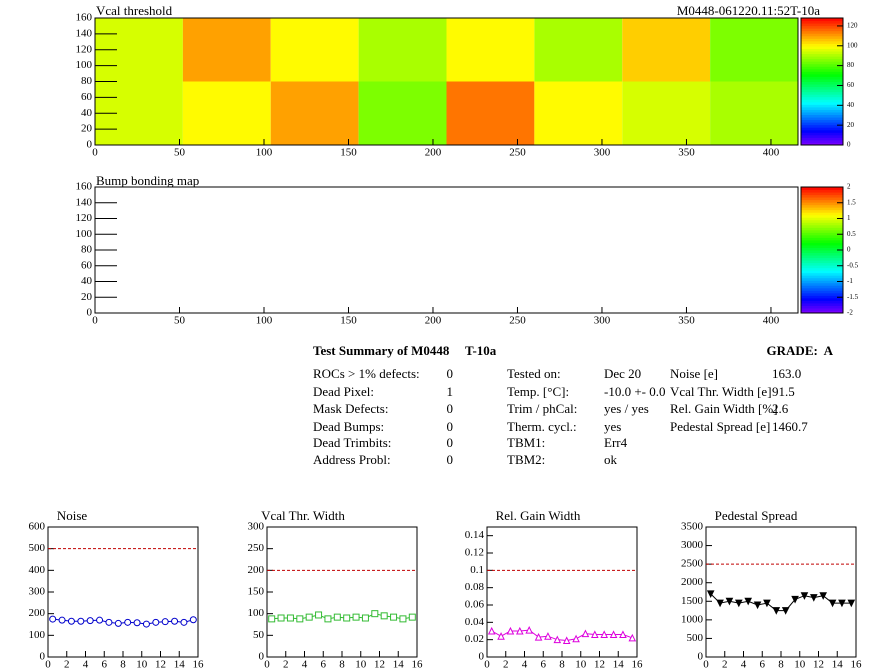  Describe the element at coordinates (610, 459) in the screenshot. I see `summary-value: ok` at that location.